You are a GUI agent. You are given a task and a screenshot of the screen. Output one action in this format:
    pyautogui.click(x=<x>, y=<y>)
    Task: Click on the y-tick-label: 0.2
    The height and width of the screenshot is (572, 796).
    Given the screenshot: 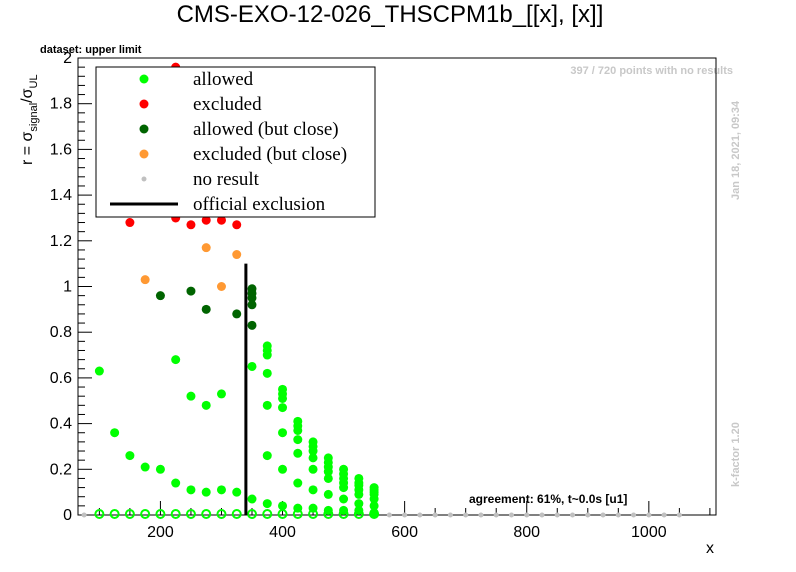 What is the action you would take?
    pyautogui.click(x=61, y=469)
    